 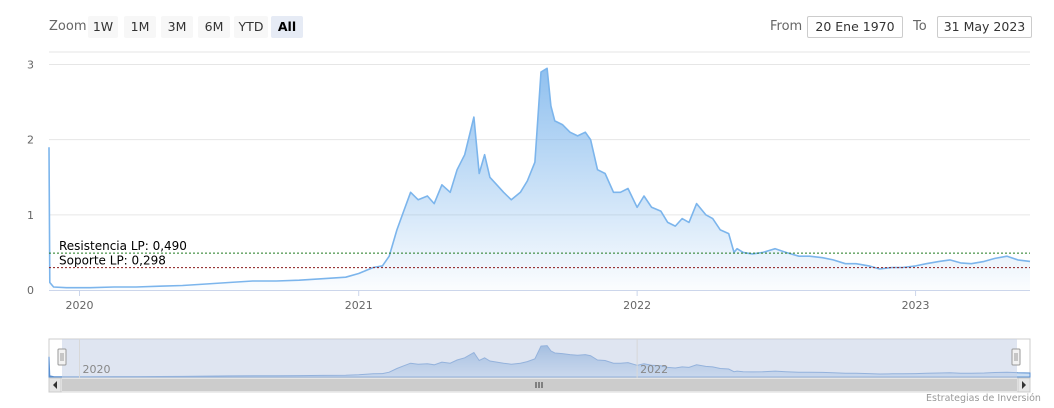 I want to click on navigator-mask, so click(x=539, y=358).